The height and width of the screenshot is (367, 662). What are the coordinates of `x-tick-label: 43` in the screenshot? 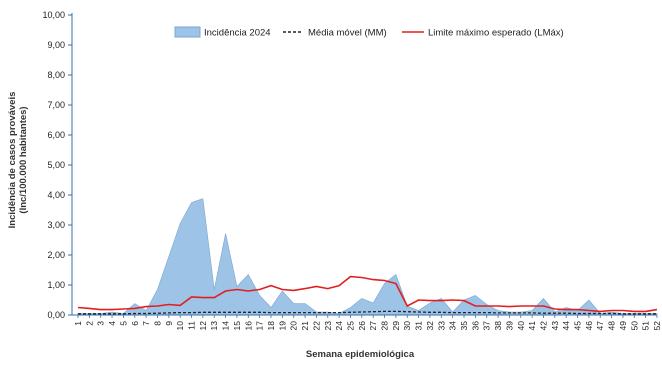 It's located at (555, 326).